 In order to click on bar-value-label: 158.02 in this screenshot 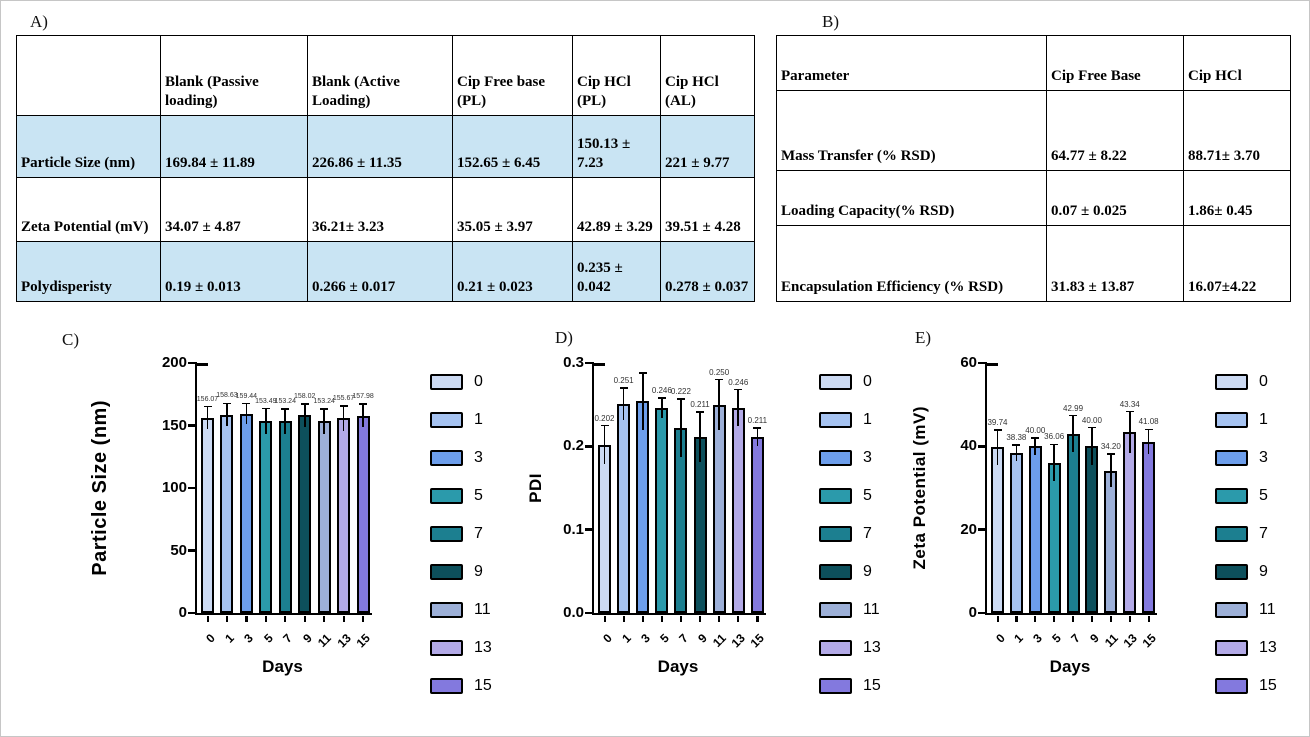, I will do `click(305, 397)`.